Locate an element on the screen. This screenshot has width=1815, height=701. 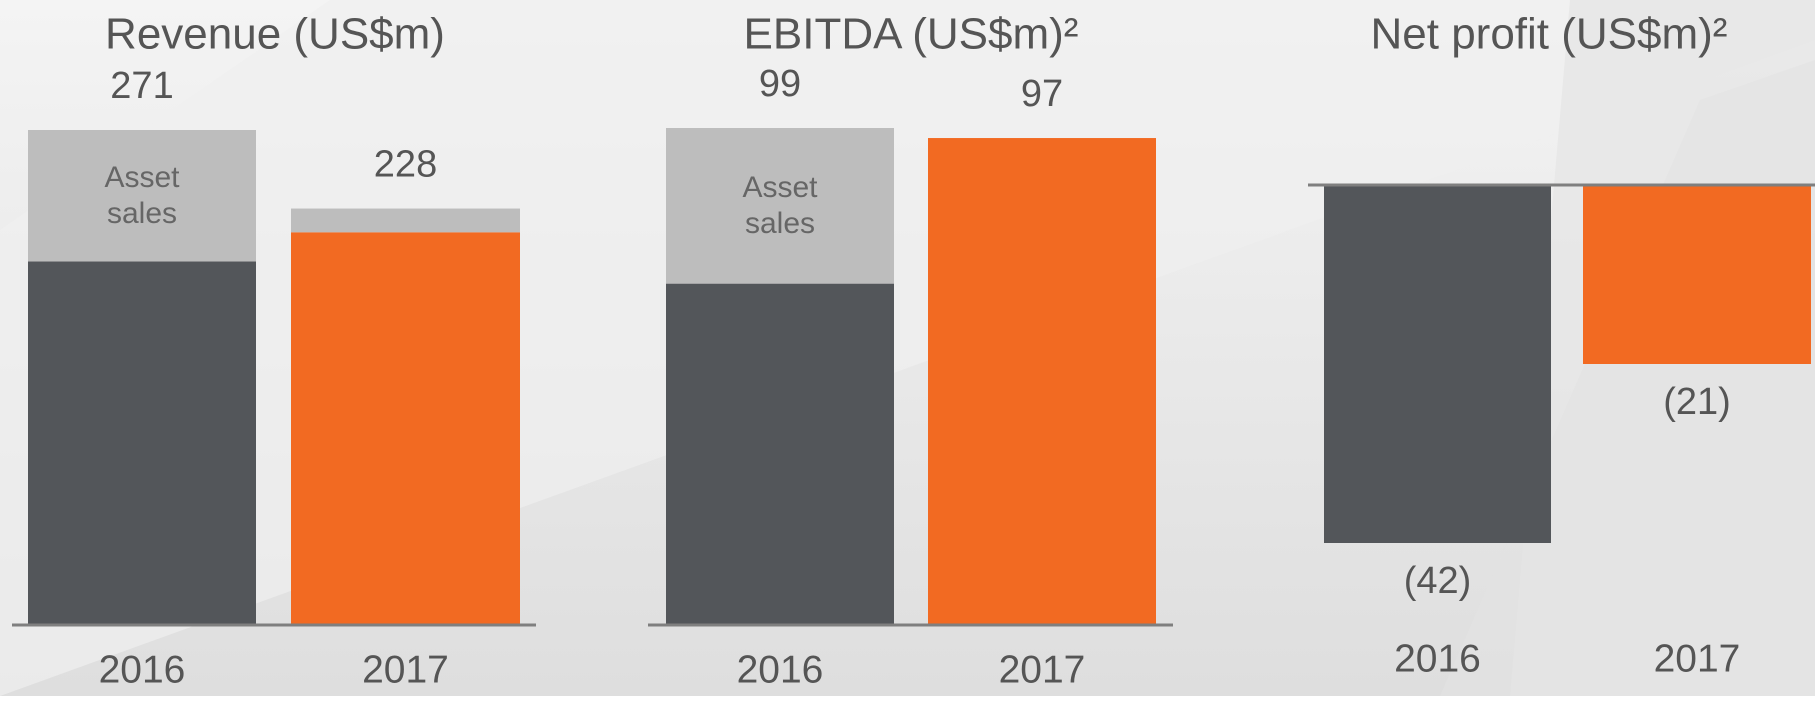
total-label: 99 is located at coordinates (780, 84).